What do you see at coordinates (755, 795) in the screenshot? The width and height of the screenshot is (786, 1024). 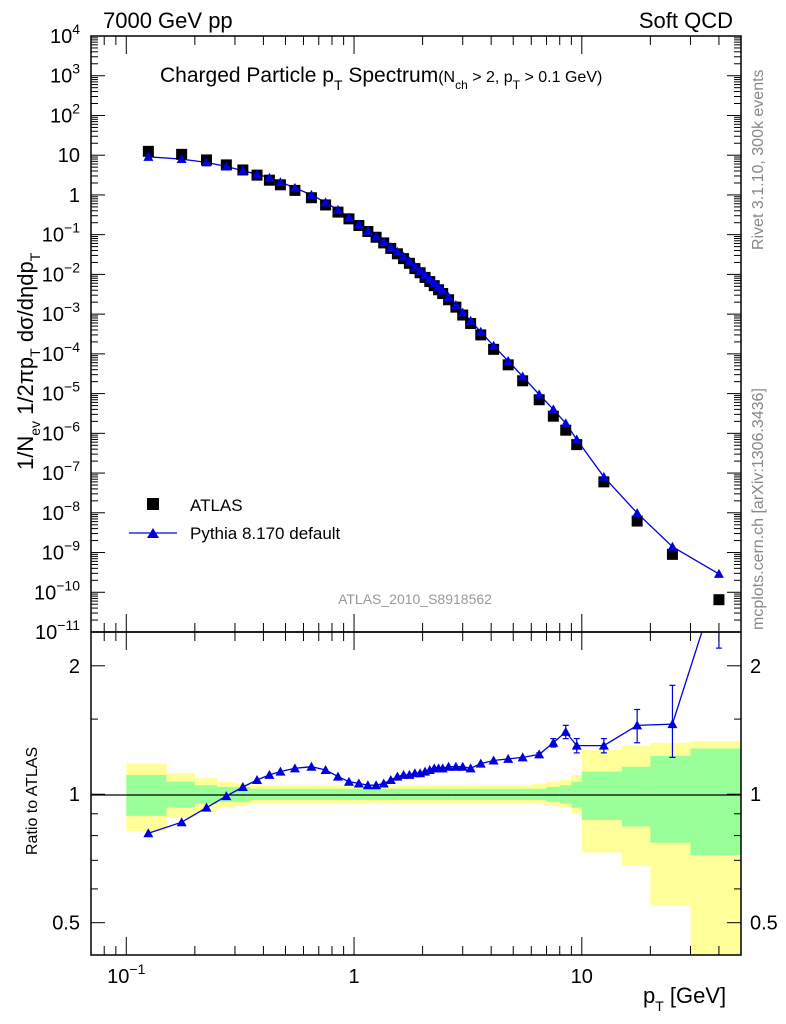 I see `ratio-y-tick-label: 1` at bounding box center [755, 795].